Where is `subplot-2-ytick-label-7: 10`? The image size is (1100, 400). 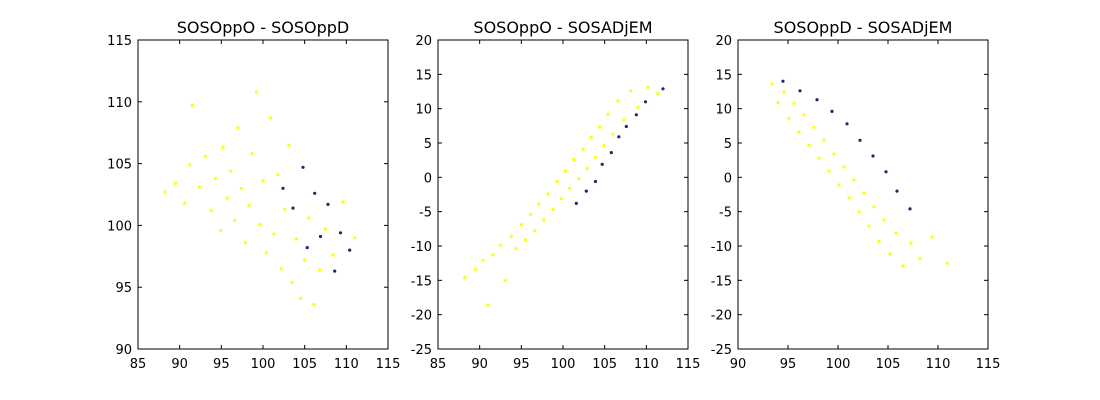 subplot-2-ytick-label-7: 10 is located at coordinates (423, 110).